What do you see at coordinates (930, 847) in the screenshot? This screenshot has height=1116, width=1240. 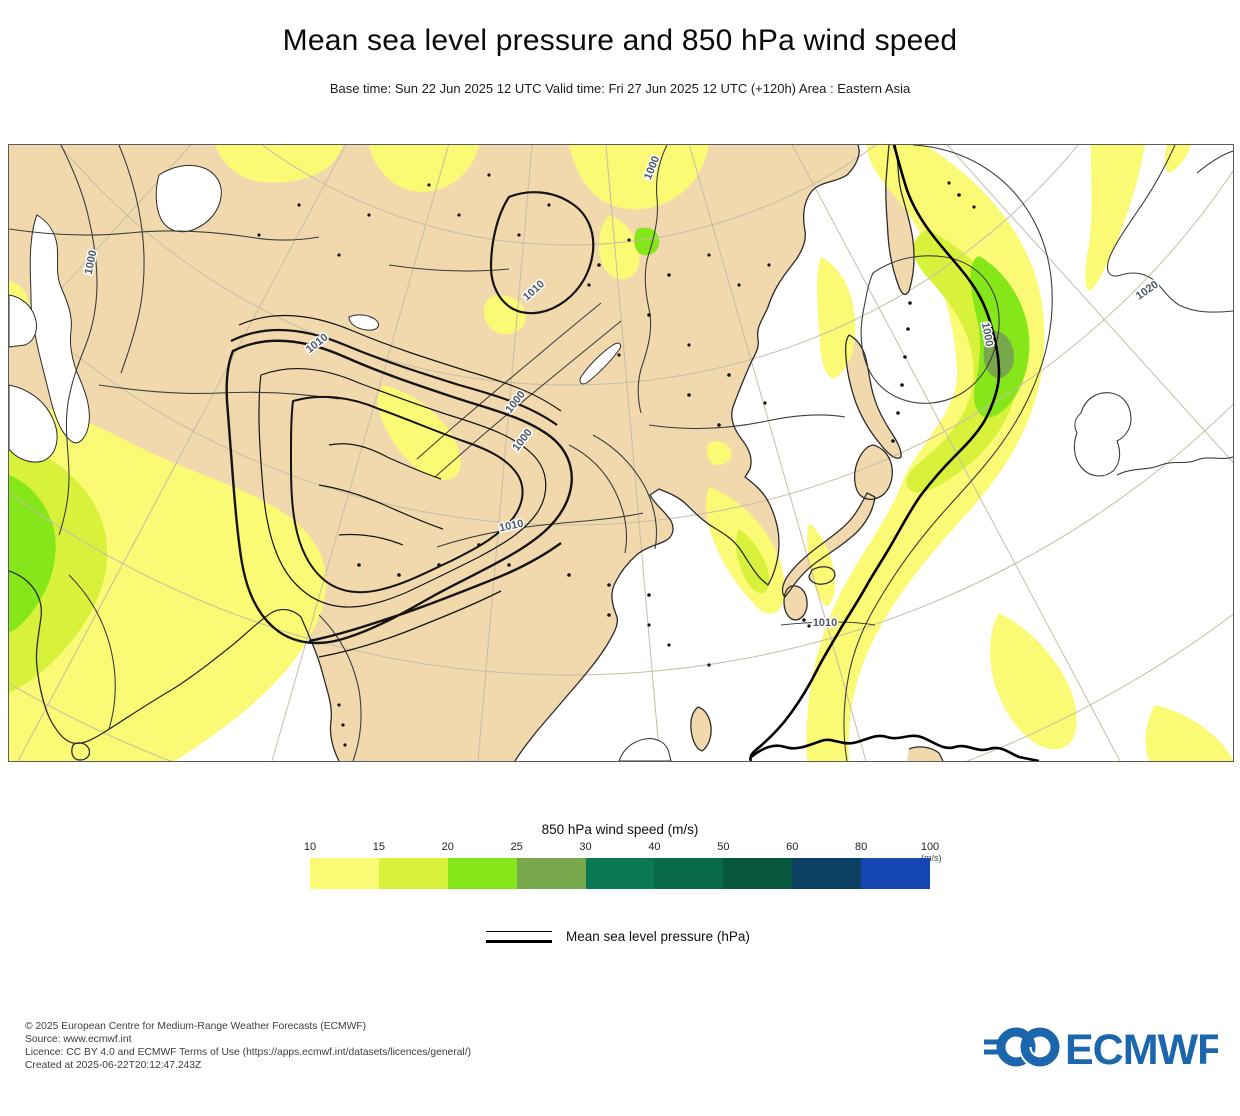 I see `colorbar-tick-label: 100` at bounding box center [930, 847].